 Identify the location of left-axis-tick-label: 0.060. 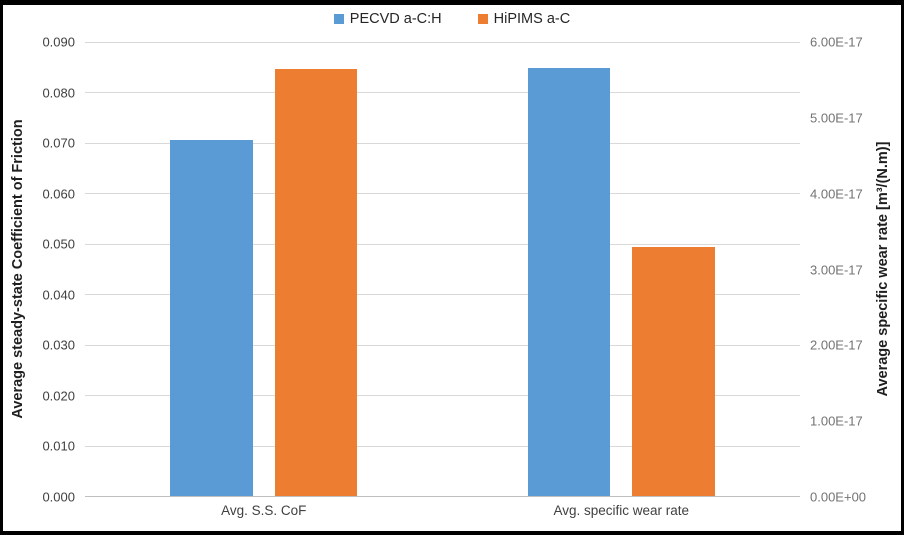
(58, 194).